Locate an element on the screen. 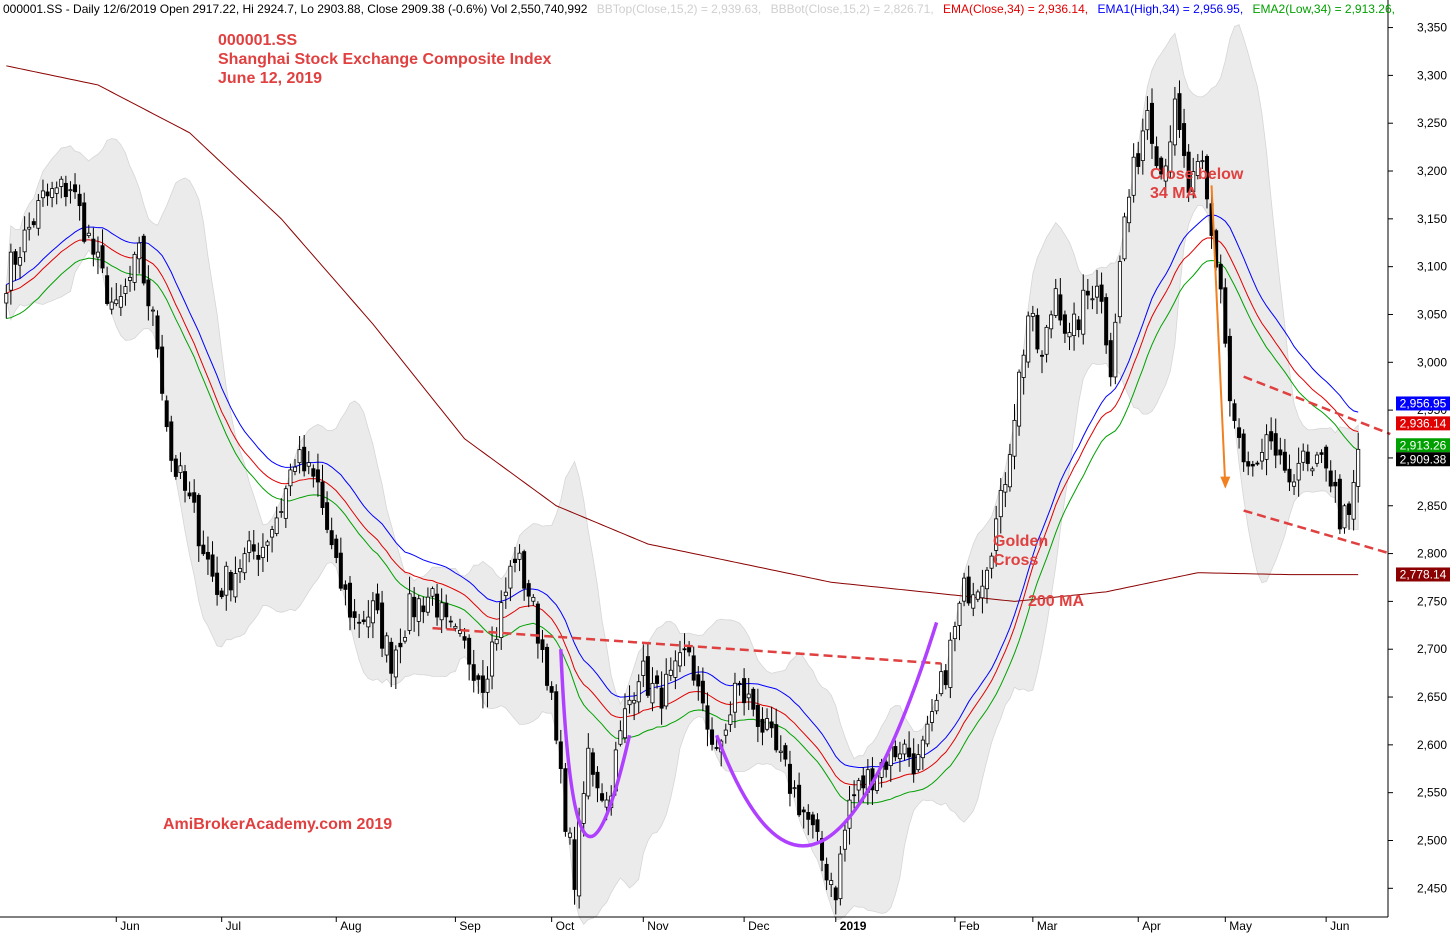 The width and height of the screenshot is (1450, 934). x-tick-label: Nov is located at coordinates (657, 926).